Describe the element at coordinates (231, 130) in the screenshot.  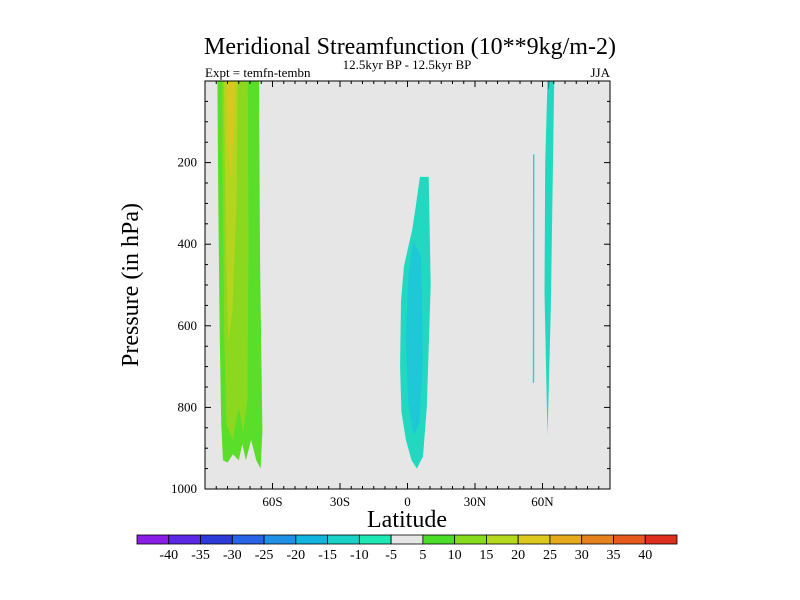
I see `contour-southern-polar-core-max` at that location.